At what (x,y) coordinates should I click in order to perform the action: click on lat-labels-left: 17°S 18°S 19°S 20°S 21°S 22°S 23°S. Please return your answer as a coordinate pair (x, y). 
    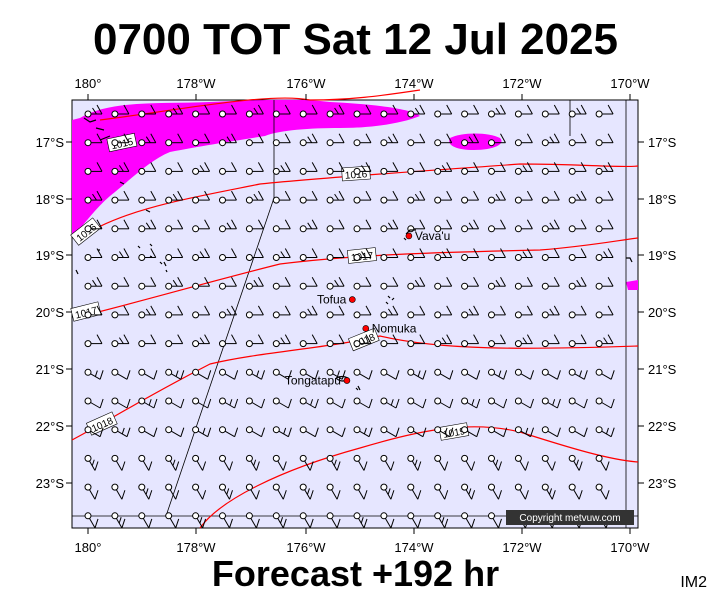
    Looking at the image, I should click on (50, 313).